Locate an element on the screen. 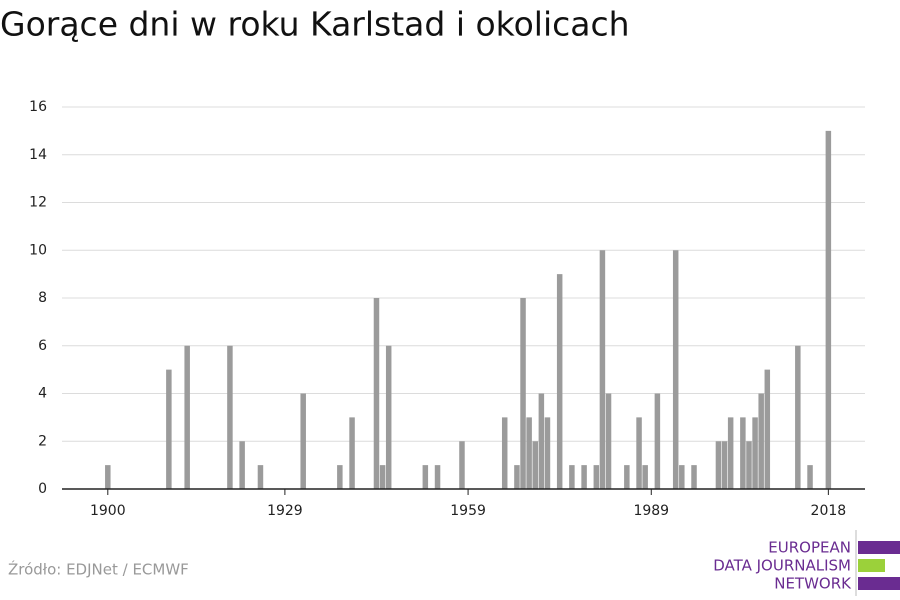 This screenshot has height=600, width=900. logo-text: DATA JOURNALISM is located at coordinates (782, 566).